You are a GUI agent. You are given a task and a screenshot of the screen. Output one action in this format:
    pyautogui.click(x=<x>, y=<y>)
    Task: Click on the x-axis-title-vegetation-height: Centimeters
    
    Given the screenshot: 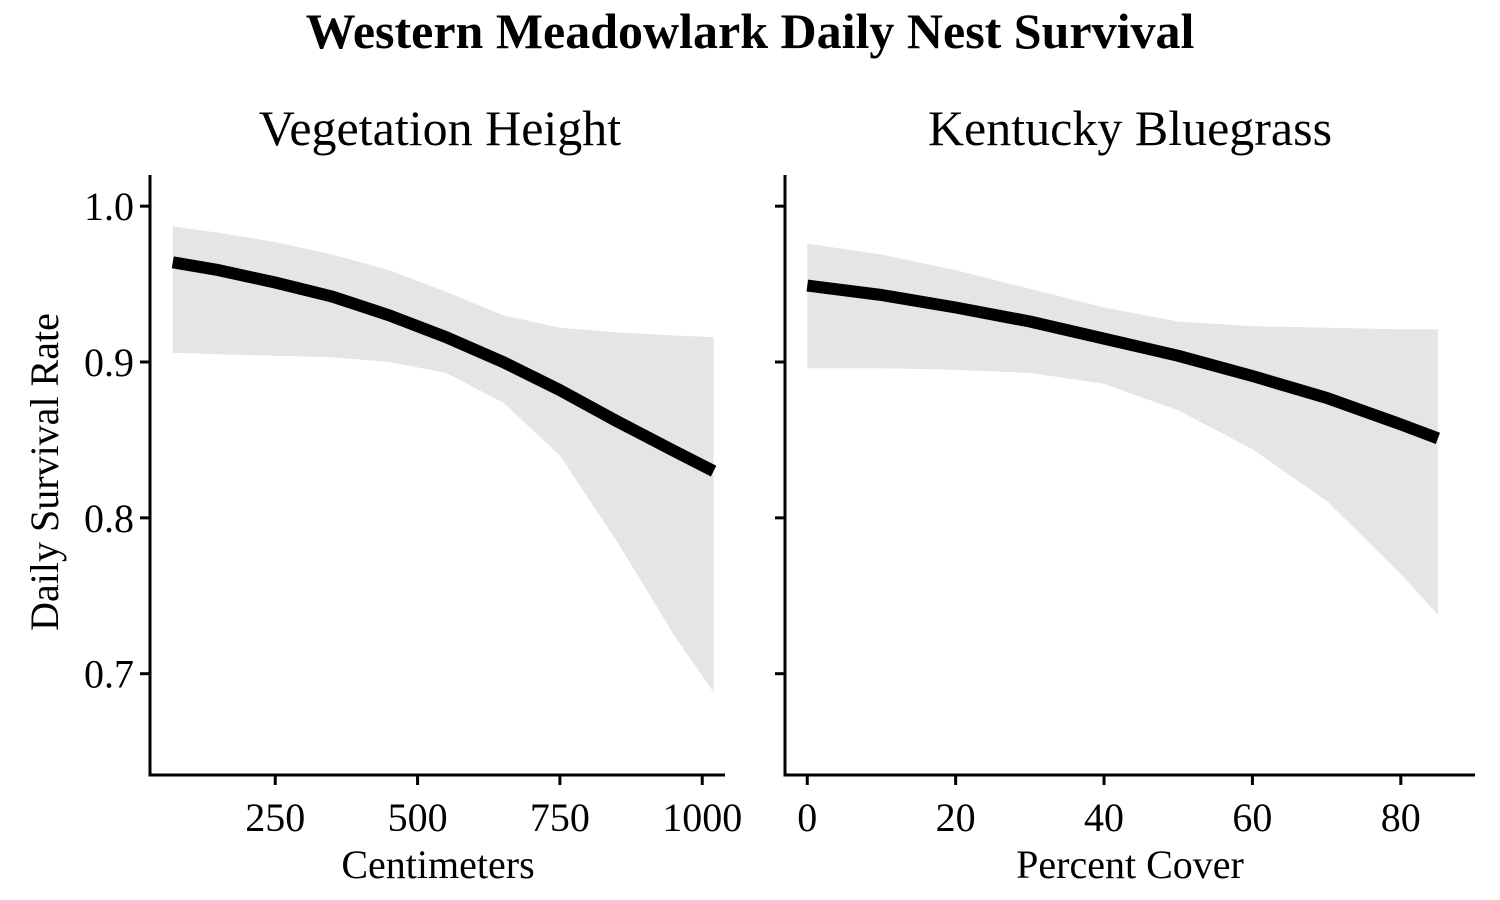 What is the action you would take?
    pyautogui.click(x=437, y=864)
    